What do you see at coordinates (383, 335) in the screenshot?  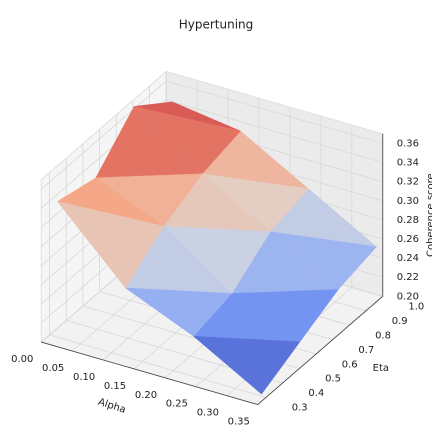 I see `y-tick-label: 0.8` at bounding box center [383, 335].